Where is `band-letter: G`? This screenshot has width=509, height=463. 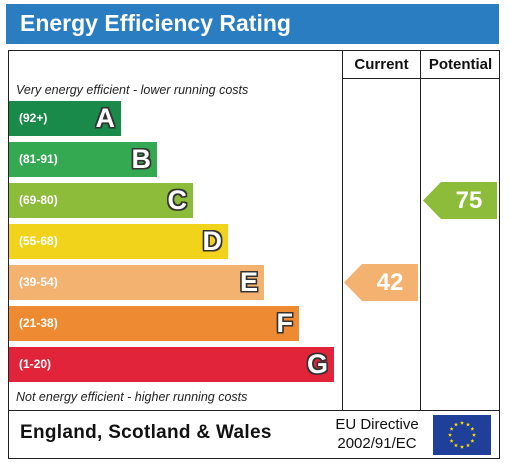 band-letter: G is located at coordinates (317, 364).